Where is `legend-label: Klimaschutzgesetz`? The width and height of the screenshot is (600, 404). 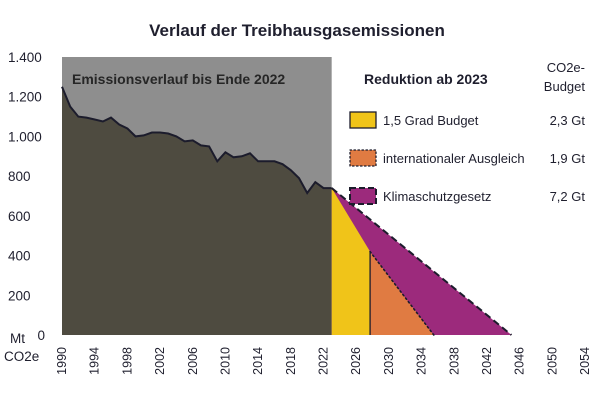 legend-label: Klimaschutzgesetz is located at coordinates (437, 196).